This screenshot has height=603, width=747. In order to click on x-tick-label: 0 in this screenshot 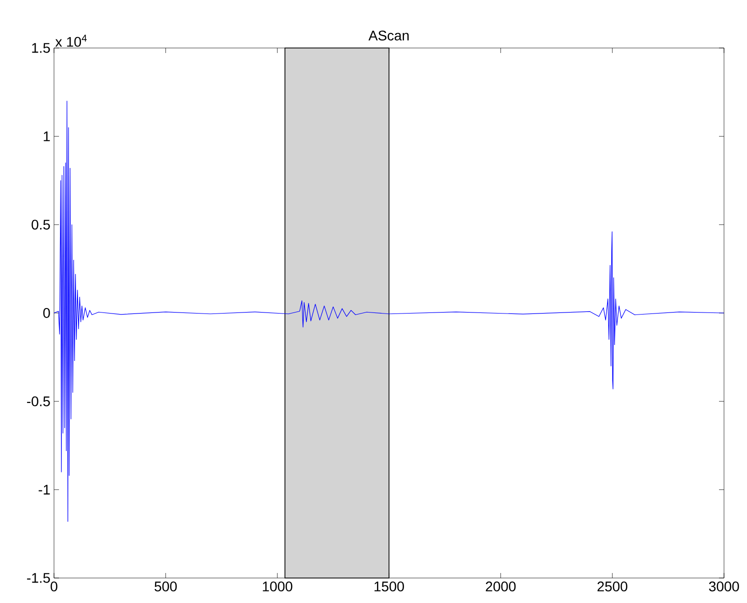, I will do `click(54, 587)`.